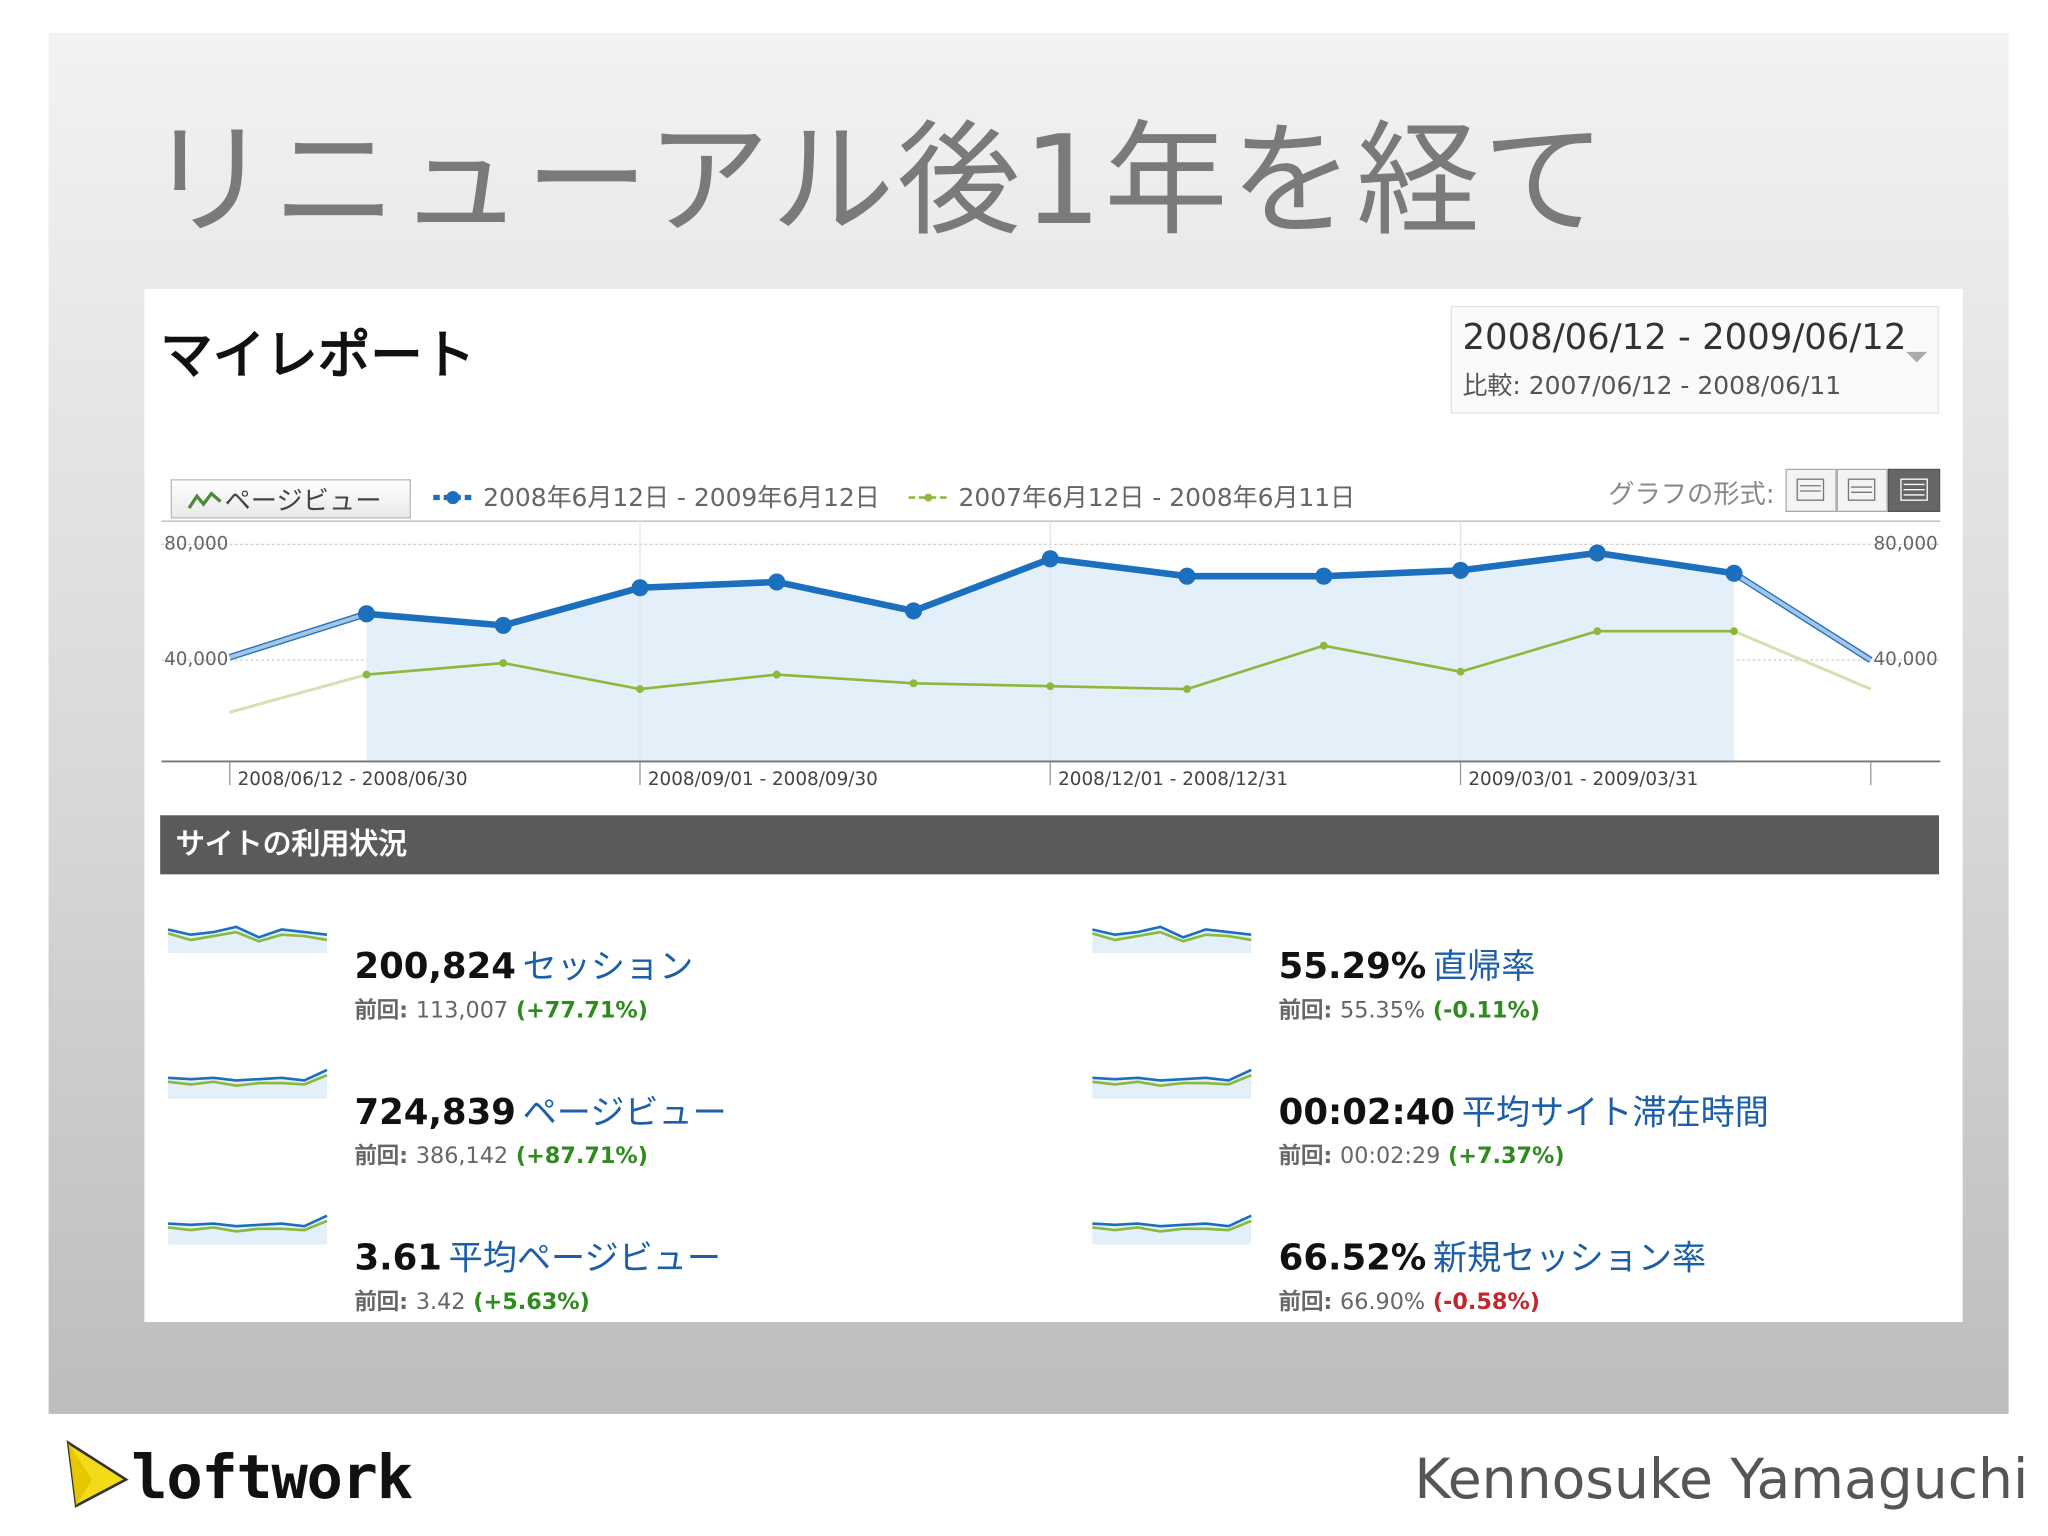  I want to click on y-tick-label-right: 40,000, so click(1905, 659).